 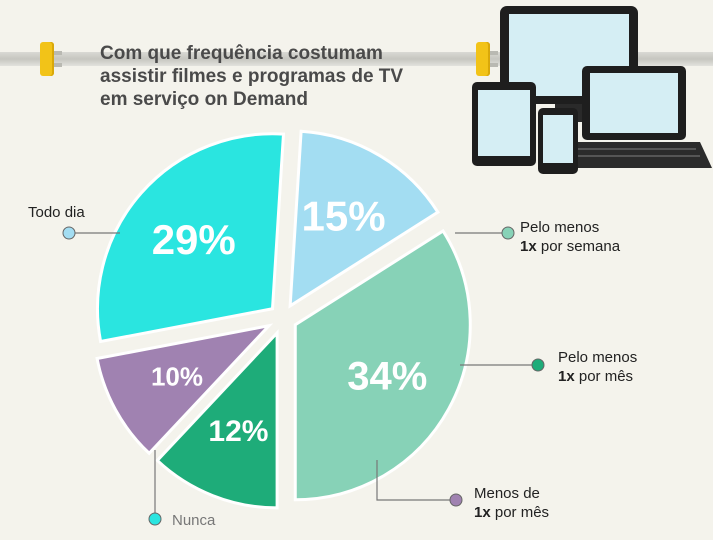 I want to click on title-line: Com que frequência costumam, so click(x=241, y=53).